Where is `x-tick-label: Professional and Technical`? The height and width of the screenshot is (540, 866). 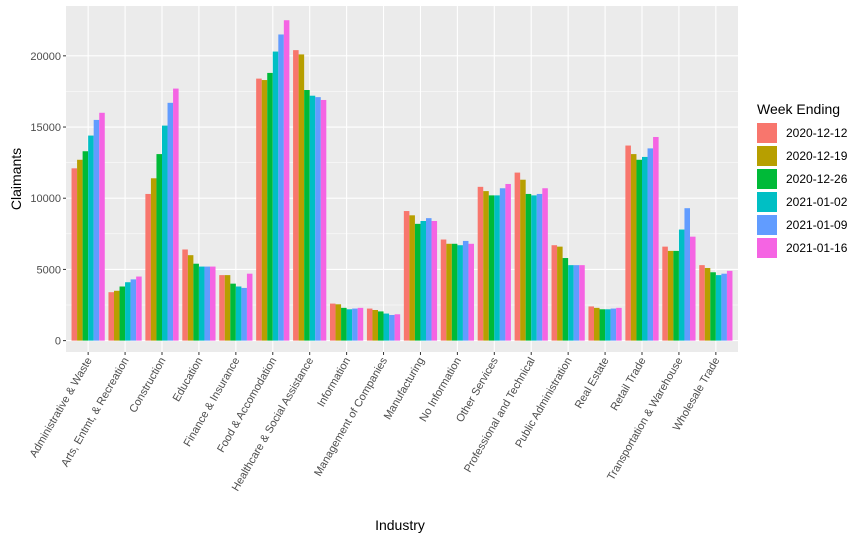
x-tick-label: Professional and Technical is located at coordinates (500, 415).